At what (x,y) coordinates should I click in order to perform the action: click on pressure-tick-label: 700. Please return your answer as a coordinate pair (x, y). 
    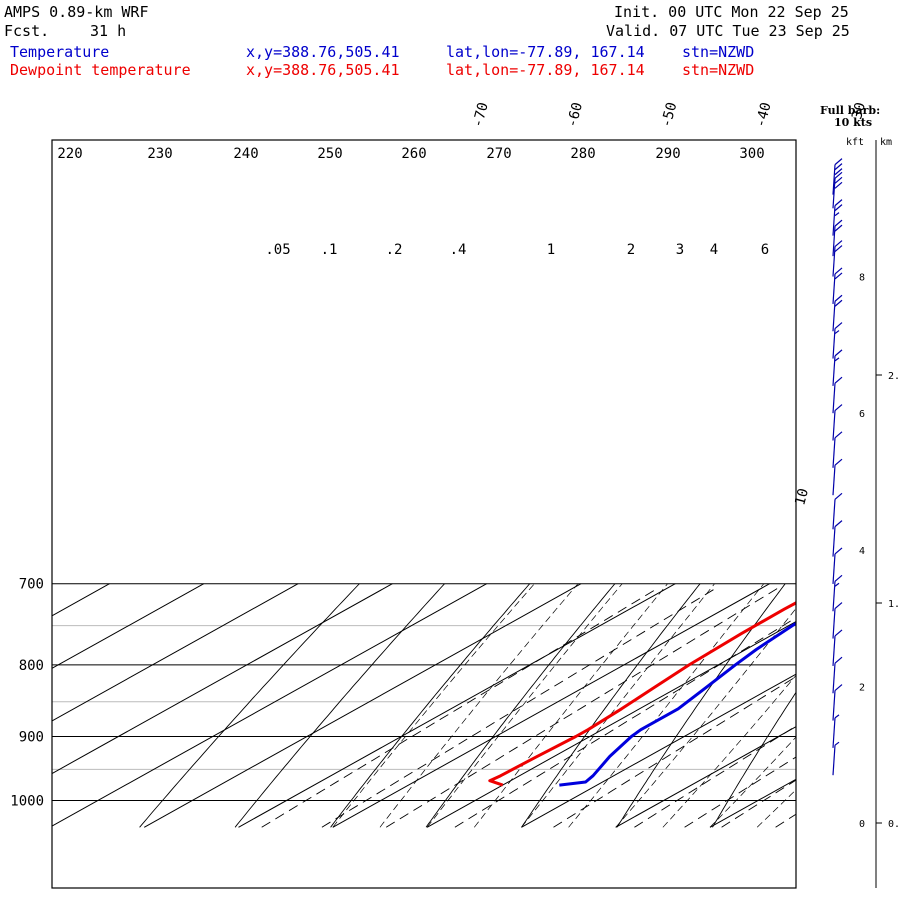
    Looking at the image, I should click on (31, 585).